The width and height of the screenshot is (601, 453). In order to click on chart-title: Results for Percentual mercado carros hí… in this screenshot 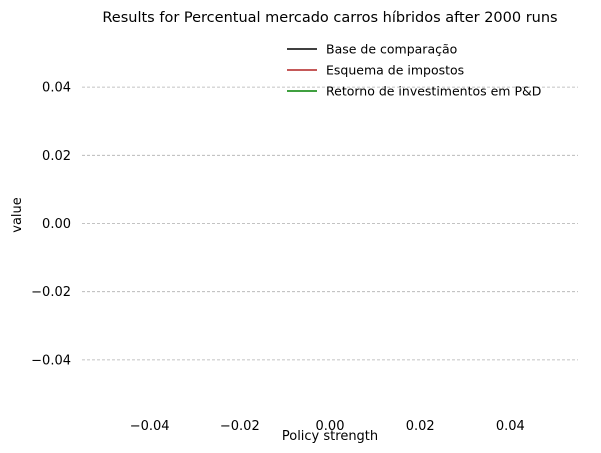, I will do `click(329, 18)`.